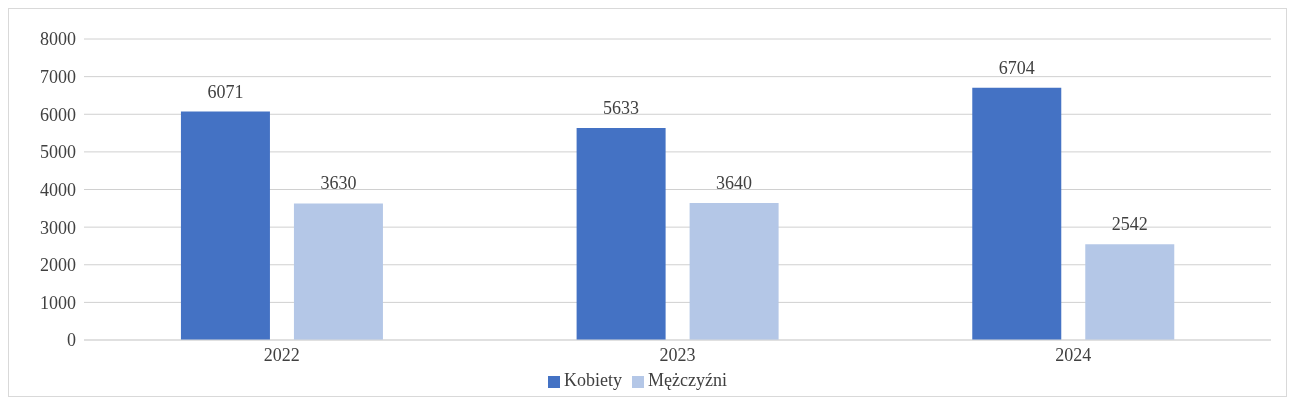  I want to click on data-label: 6071, so click(225, 91).